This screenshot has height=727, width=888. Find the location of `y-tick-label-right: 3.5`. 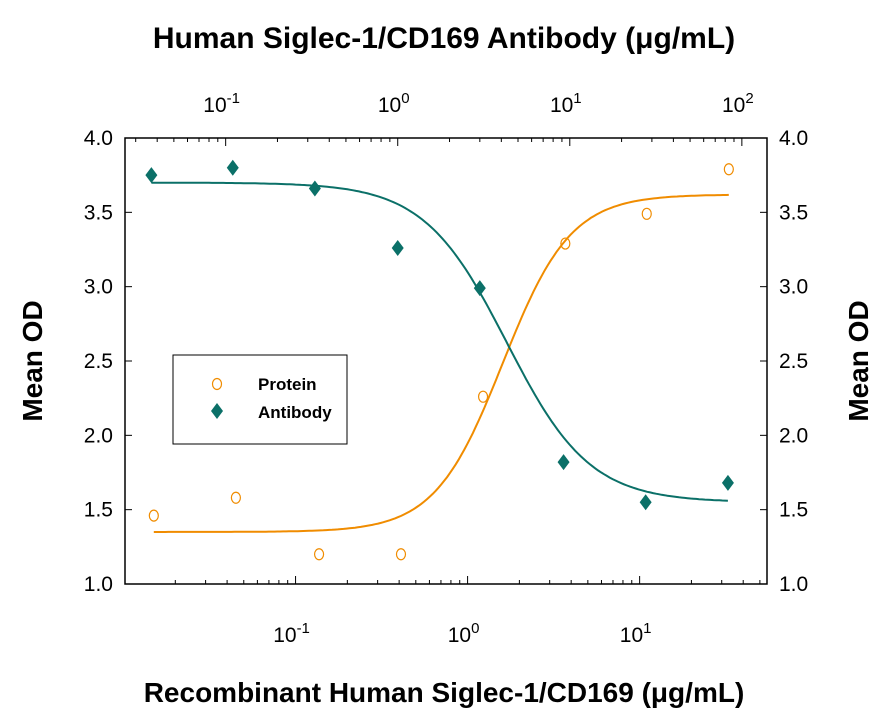

y-tick-label-right: 3.5 is located at coordinates (793, 212).